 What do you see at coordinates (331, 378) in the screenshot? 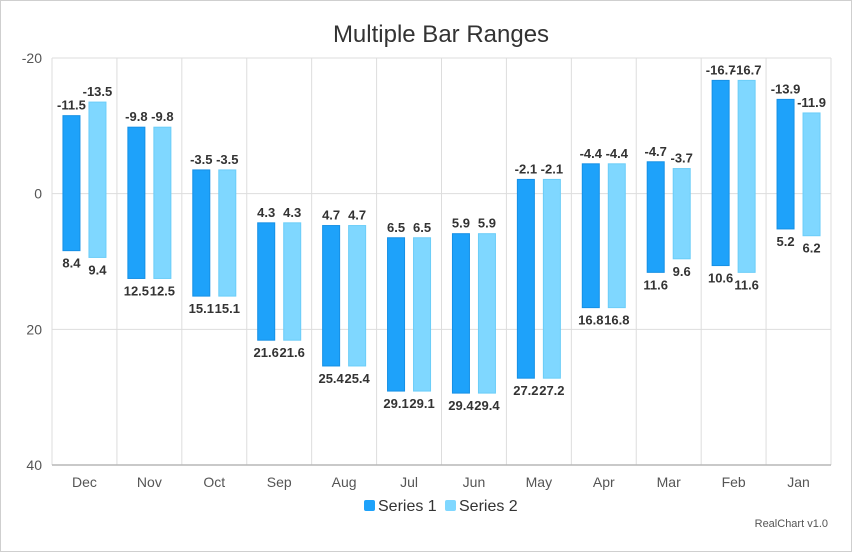
I see `series-1-high-label: 25.4` at bounding box center [331, 378].